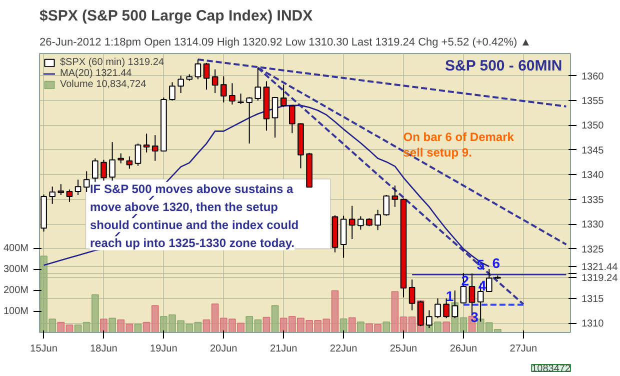  I want to click on y-tick-label: 1350, so click(593, 126).